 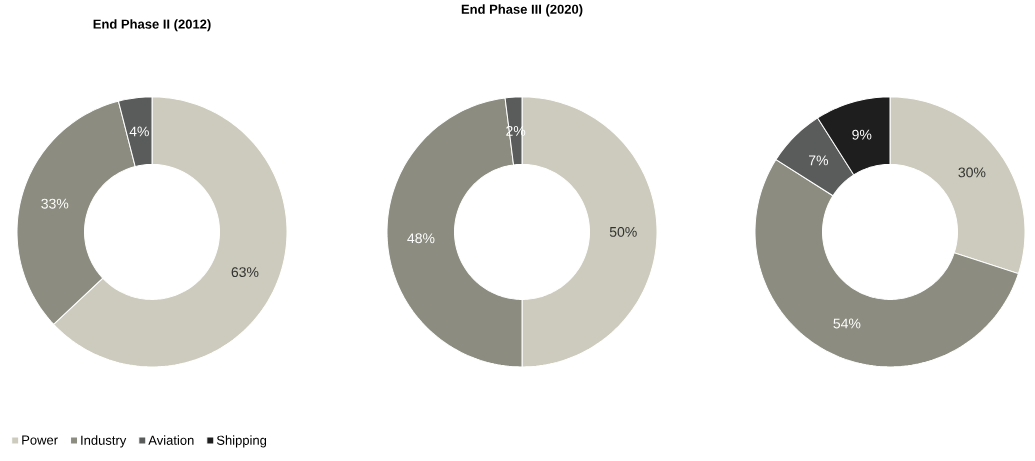 I want to click on chart-title: End Phase II (2012), so click(x=152, y=25).